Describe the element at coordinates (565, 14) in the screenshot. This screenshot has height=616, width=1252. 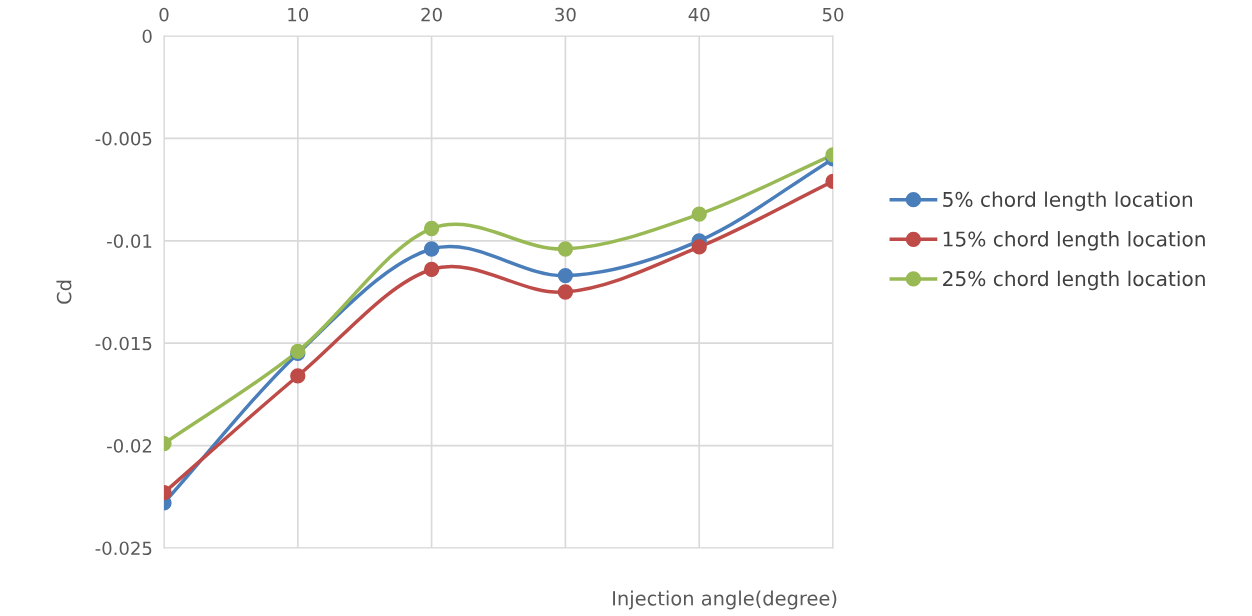
I see `x-tick-label: 30` at that location.